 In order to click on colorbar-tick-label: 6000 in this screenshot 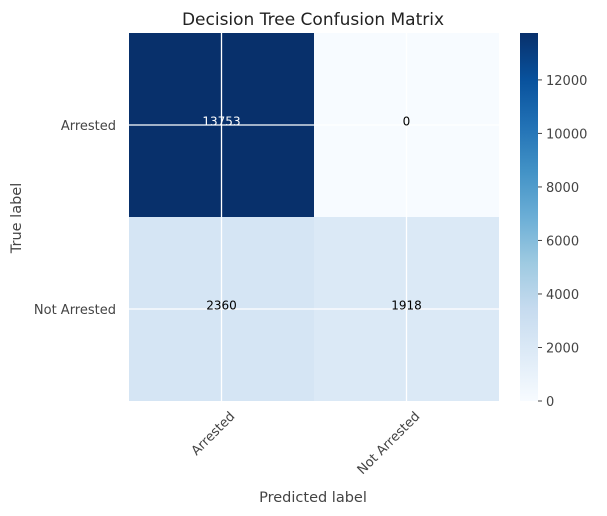, I will do `click(562, 241)`.